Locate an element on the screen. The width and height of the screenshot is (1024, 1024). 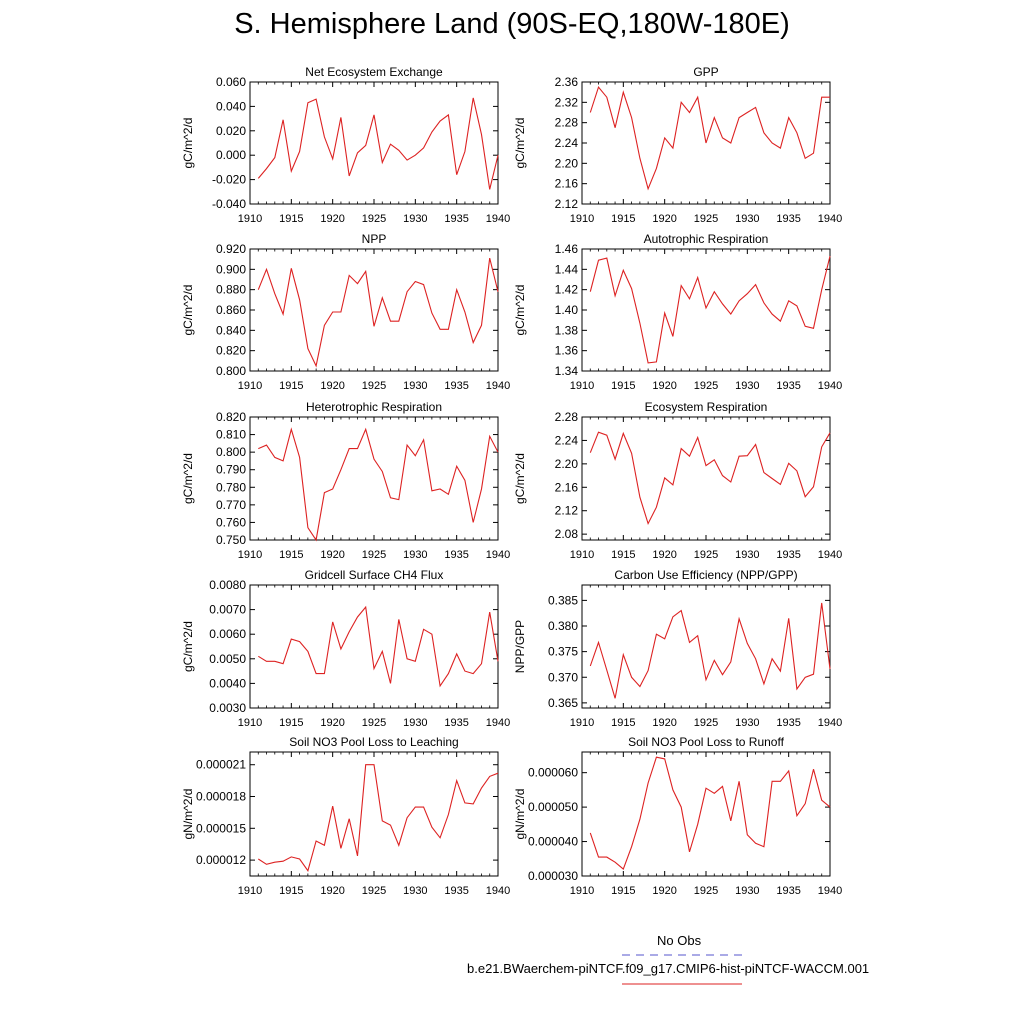
y-tick-label: 0.000060 is located at coordinates (553, 773).